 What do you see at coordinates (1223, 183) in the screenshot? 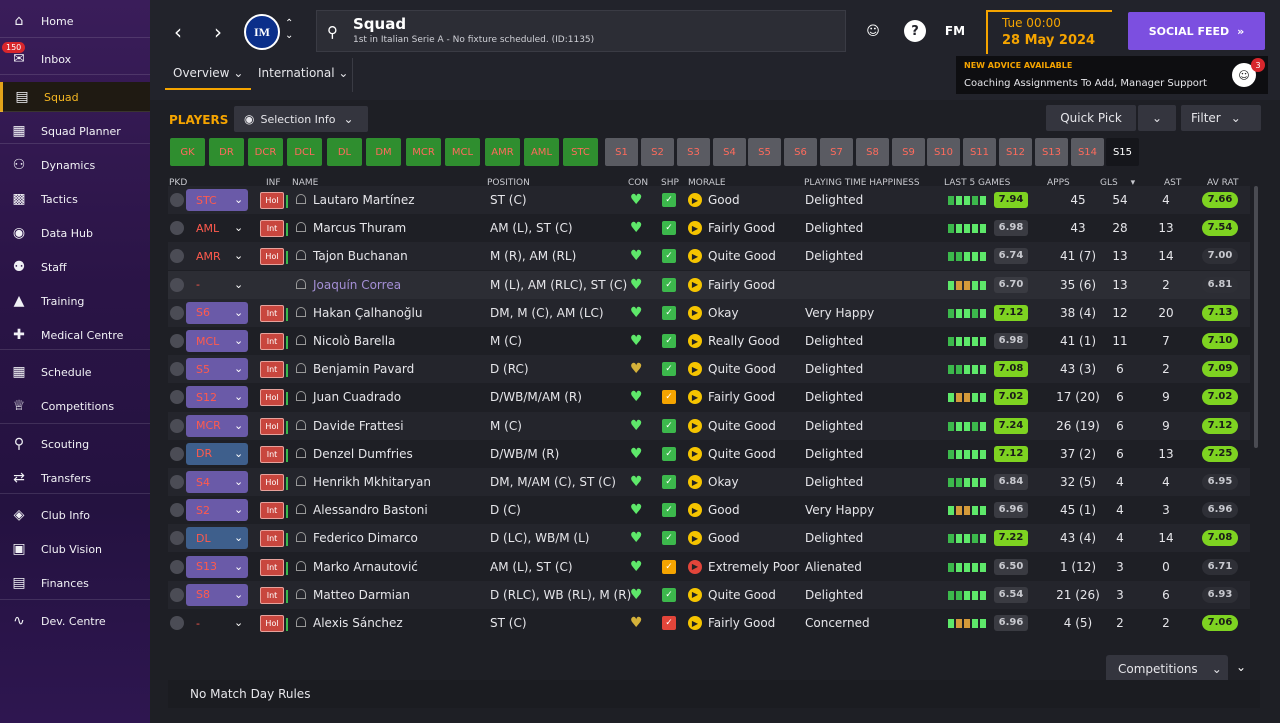
I see `col-av-rat: AV RAT` at bounding box center [1223, 183].